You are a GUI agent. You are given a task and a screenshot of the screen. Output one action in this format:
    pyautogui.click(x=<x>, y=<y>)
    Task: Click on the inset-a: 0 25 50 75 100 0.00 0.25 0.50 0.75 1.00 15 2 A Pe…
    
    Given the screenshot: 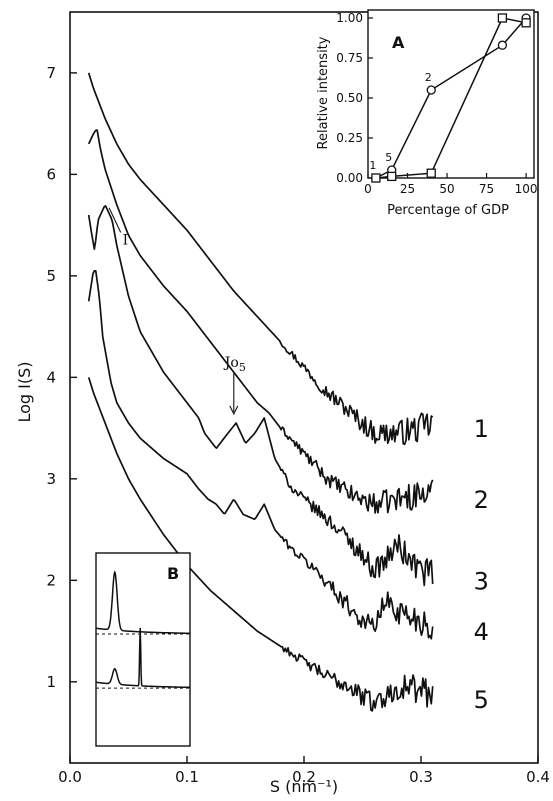 What is the action you would take?
    pyautogui.click(x=427, y=113)
    